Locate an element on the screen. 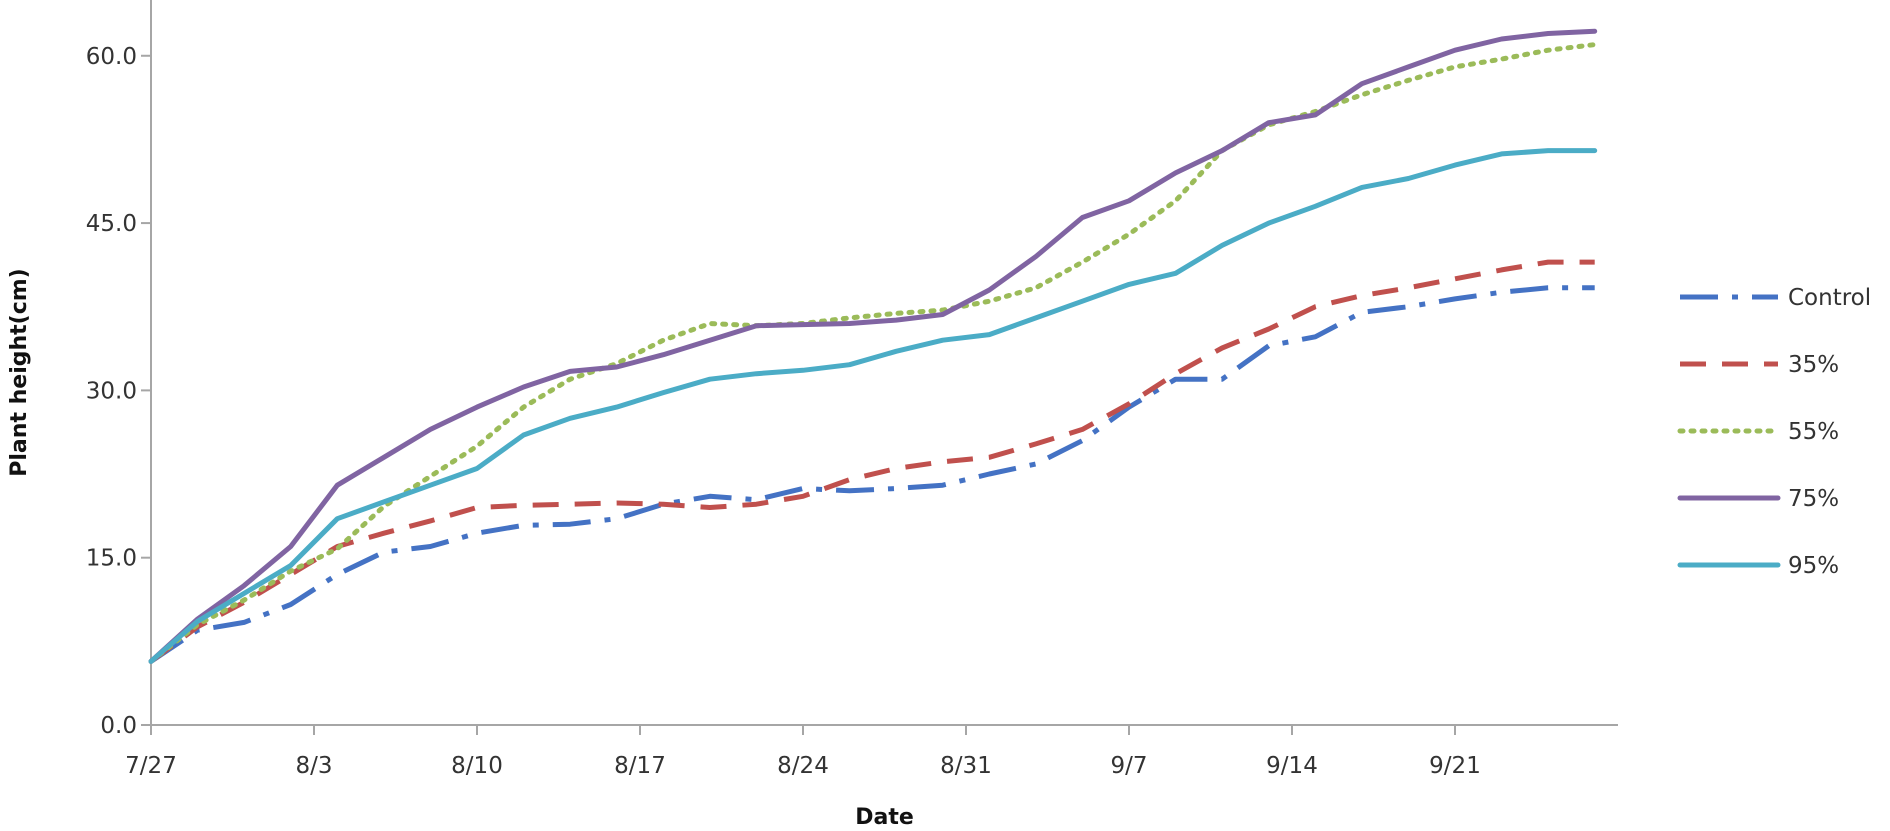  legend-label-3: 75% is located at coordinates (1813, 499).